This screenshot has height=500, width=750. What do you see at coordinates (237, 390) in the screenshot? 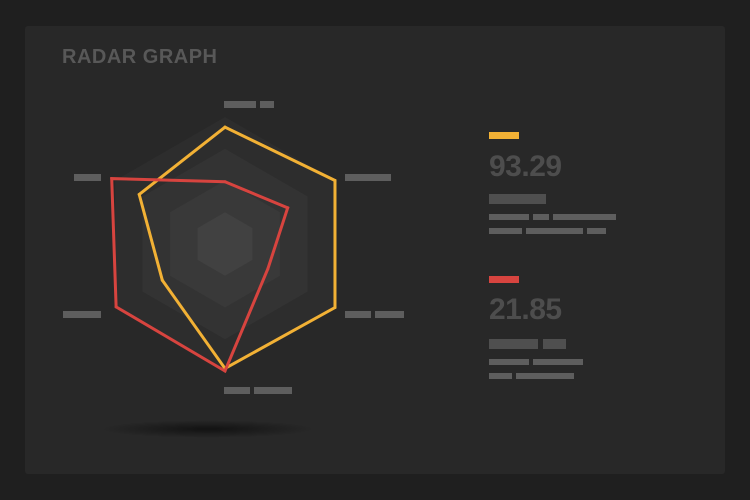
I see `axis-label-bottom` at bounding box center [237, 390].